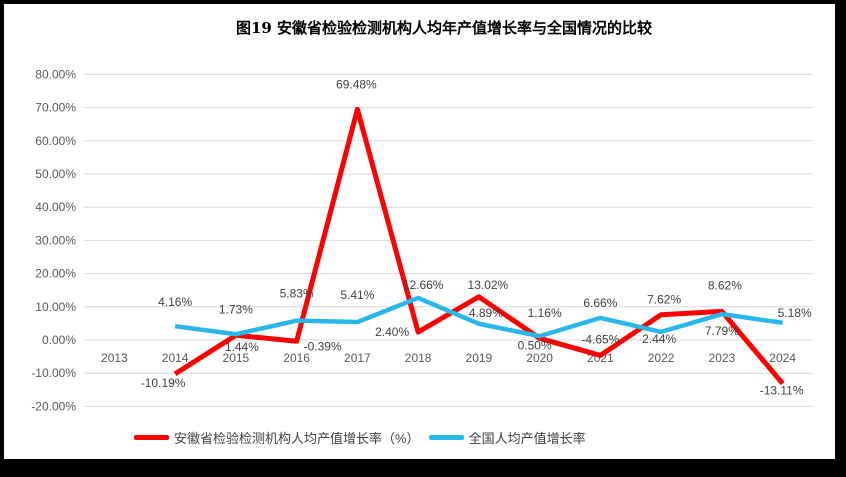 The image size is (846, 477). What do you see at coordinates (539, 358) in the screenshot?
I see `x-tick-label: 2020` at bounding box center [539, 358].